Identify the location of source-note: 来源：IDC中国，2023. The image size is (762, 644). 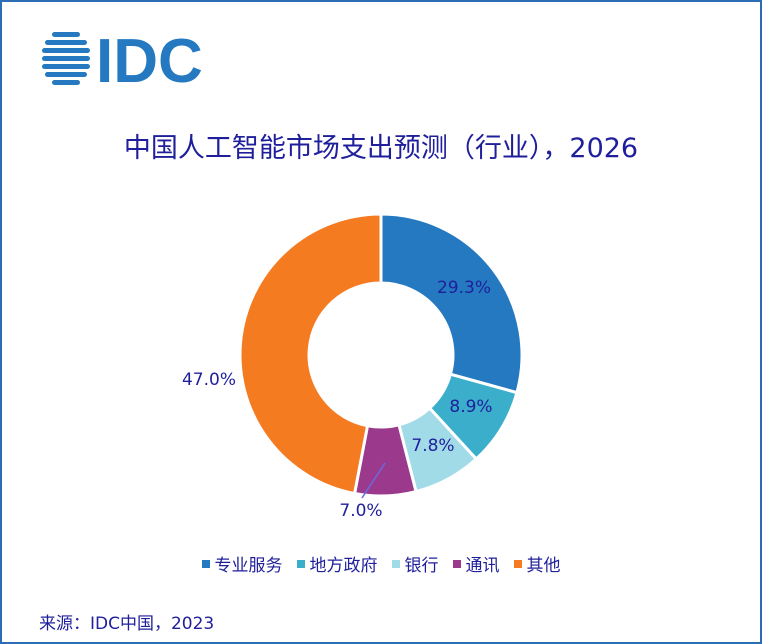
(127, 624).